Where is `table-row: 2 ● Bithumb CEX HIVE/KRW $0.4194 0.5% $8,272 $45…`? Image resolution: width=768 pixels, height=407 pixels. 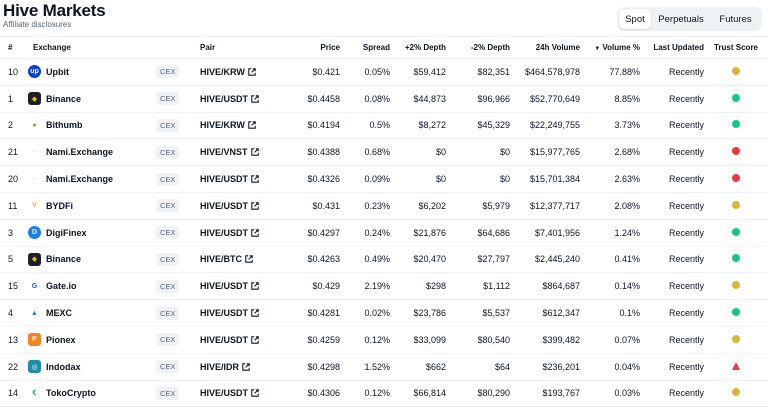
table-row: 2 ● Bithumb CEX HIVE/KRW $0.4194 0.5% $8,272 $45… is located at coordinates (384, 126).